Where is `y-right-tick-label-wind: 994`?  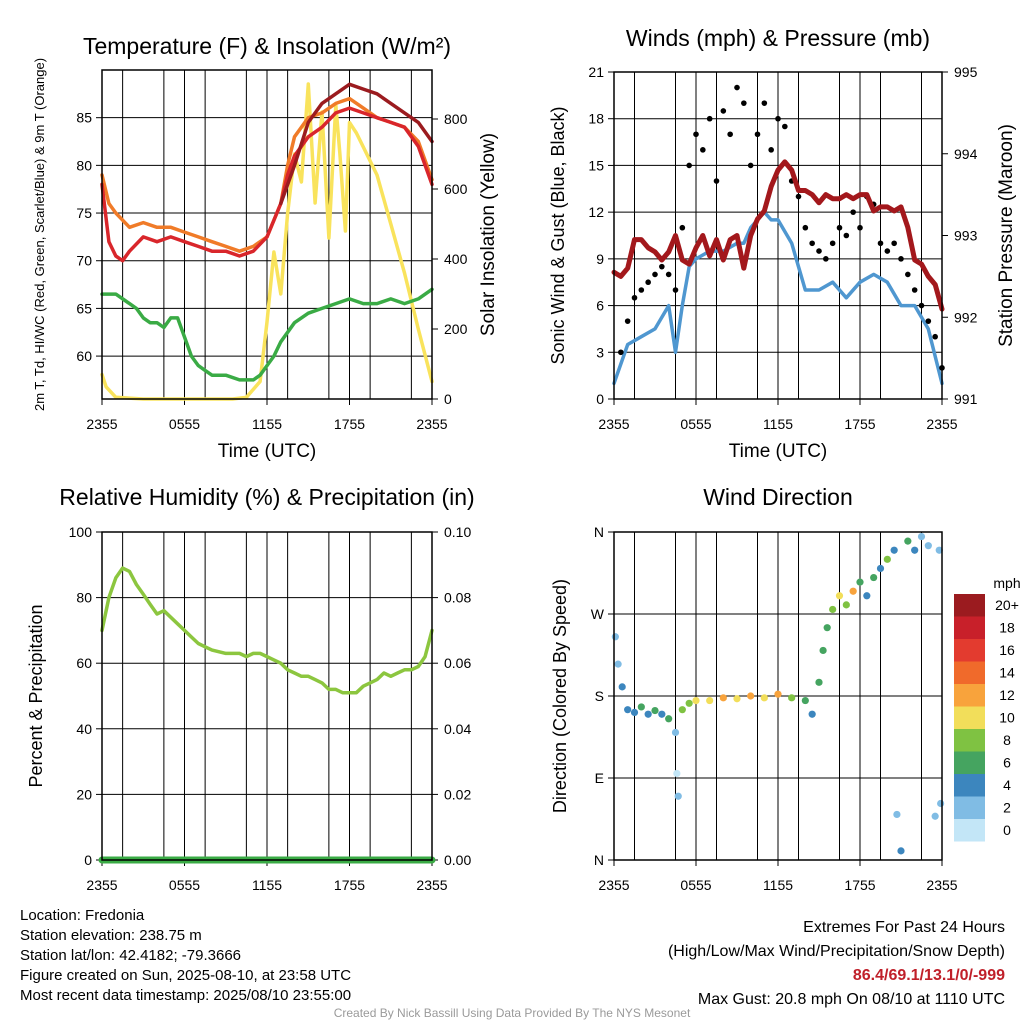 y-right-tick-label-wind: 994 is located at coordinates (966, 154).